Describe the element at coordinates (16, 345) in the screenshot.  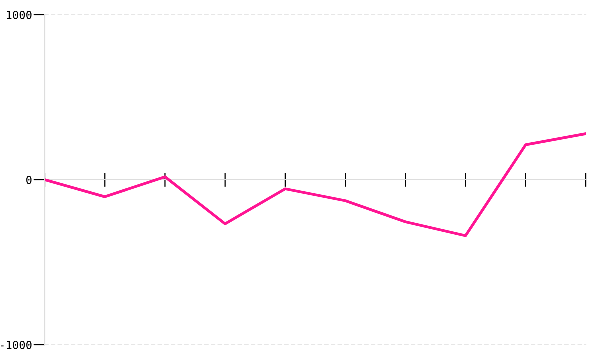
I see `y-tick-label: -1000` at that location.